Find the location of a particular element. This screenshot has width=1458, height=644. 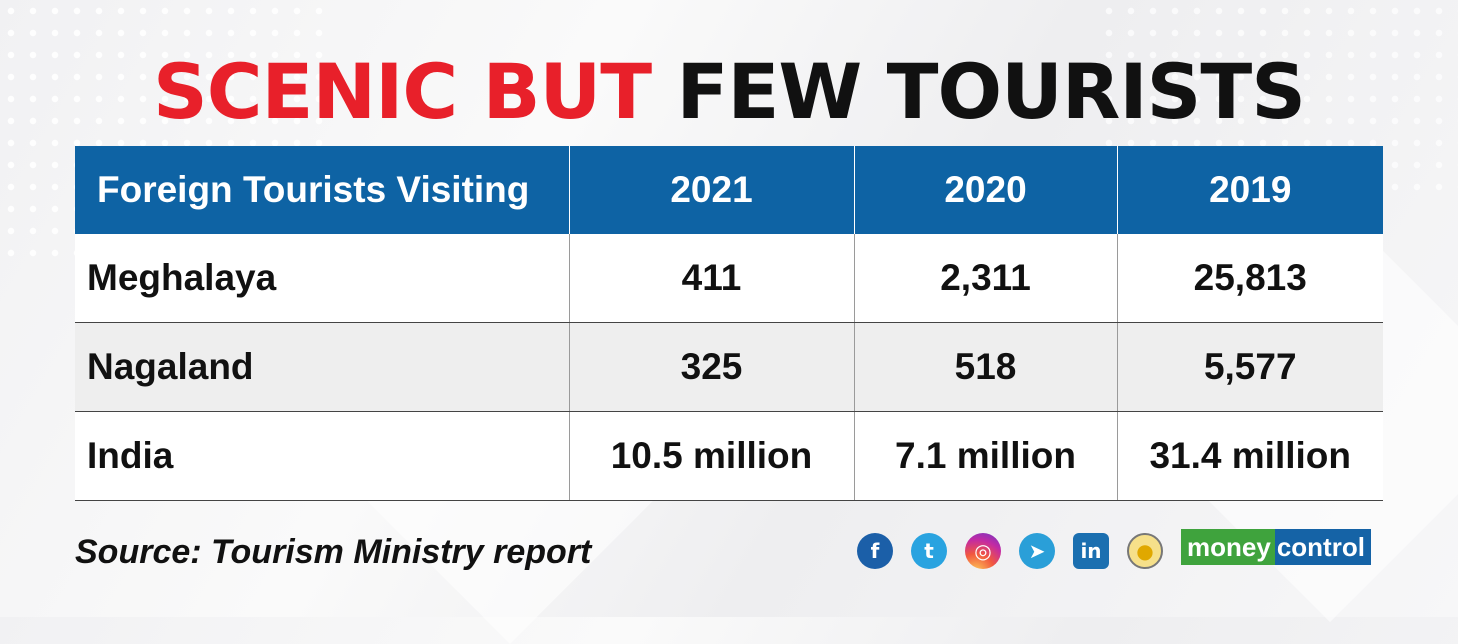

moneycontrol-logo: money control is located at coordinates (1276, 547).